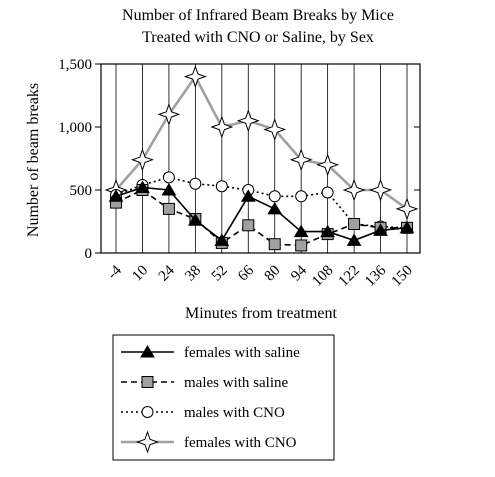 The width and height of the screenshot is (495, 477). What do you see at coordinates (402, 276) in the screenshot?
I see `x-tick-label: 150` at bounding box center [402, 276].